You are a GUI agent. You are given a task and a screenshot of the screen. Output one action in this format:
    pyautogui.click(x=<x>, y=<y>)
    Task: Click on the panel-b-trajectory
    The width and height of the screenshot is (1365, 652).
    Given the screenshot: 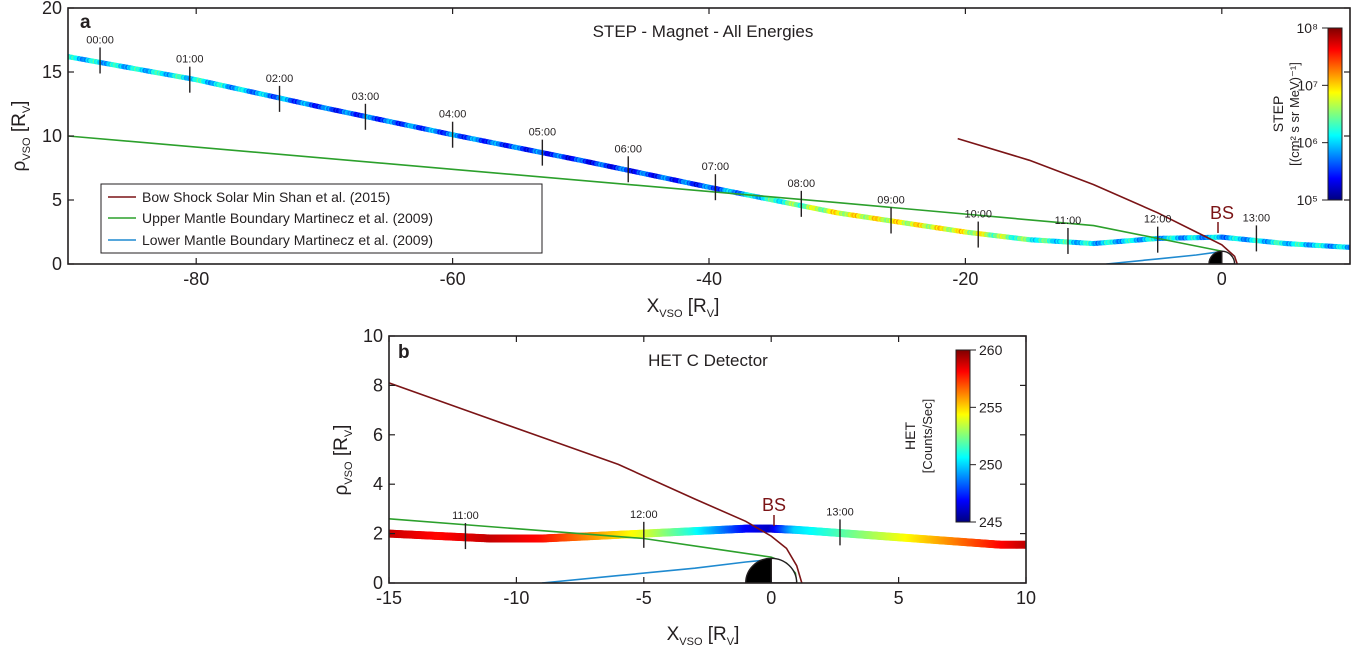 What is the action you would take?
    pyautogui.click(x=707, y=536)
    